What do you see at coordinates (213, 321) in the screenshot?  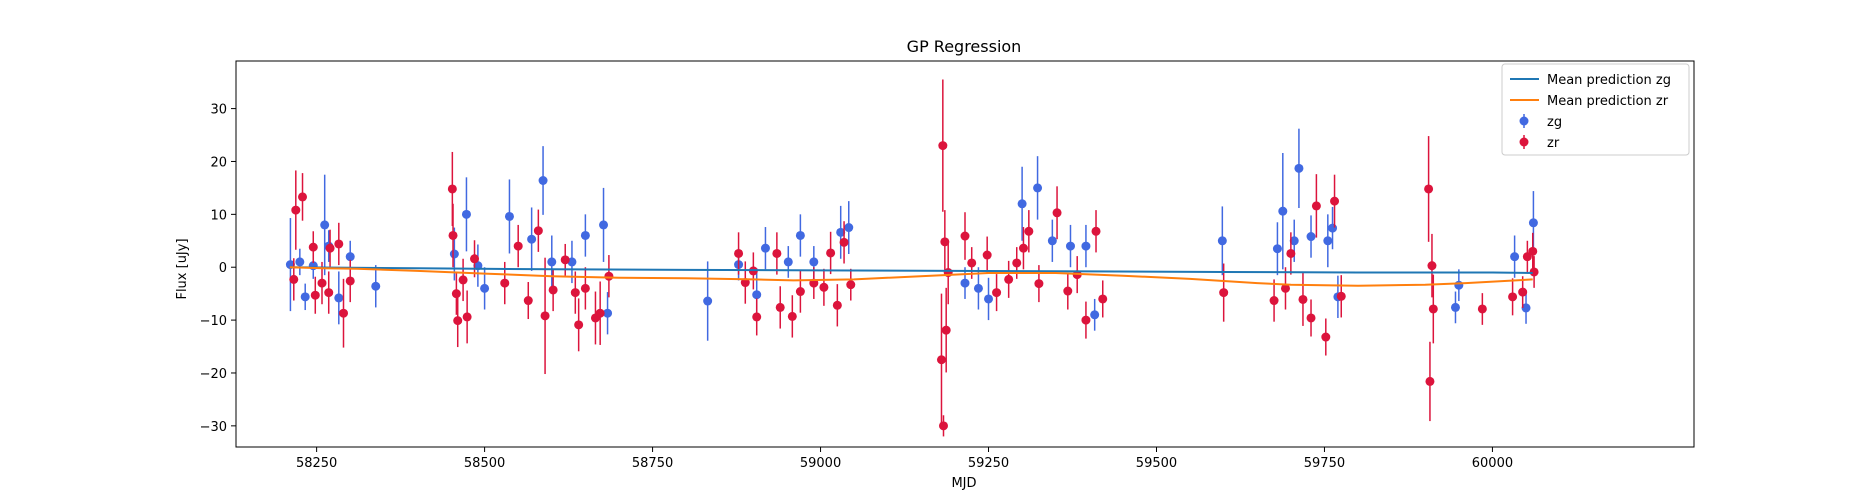 I see `y-tick-label: −10` at bounding box center [213, 321].